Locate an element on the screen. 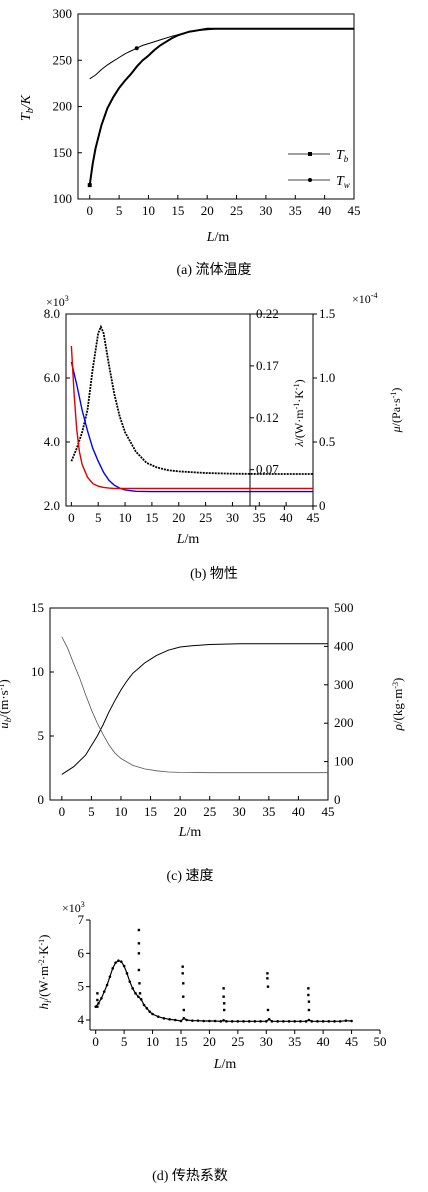 Image resolution: width=428 pixels, height=1192 pixels. y-a-tick-label-4: 300 is located at coordinates (63, 13).